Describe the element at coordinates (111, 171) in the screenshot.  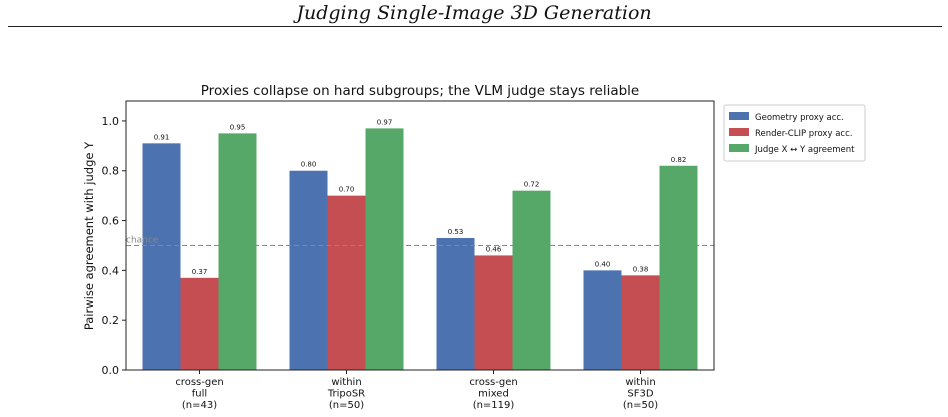
I see `y-tick-label: 0.8` at that location.